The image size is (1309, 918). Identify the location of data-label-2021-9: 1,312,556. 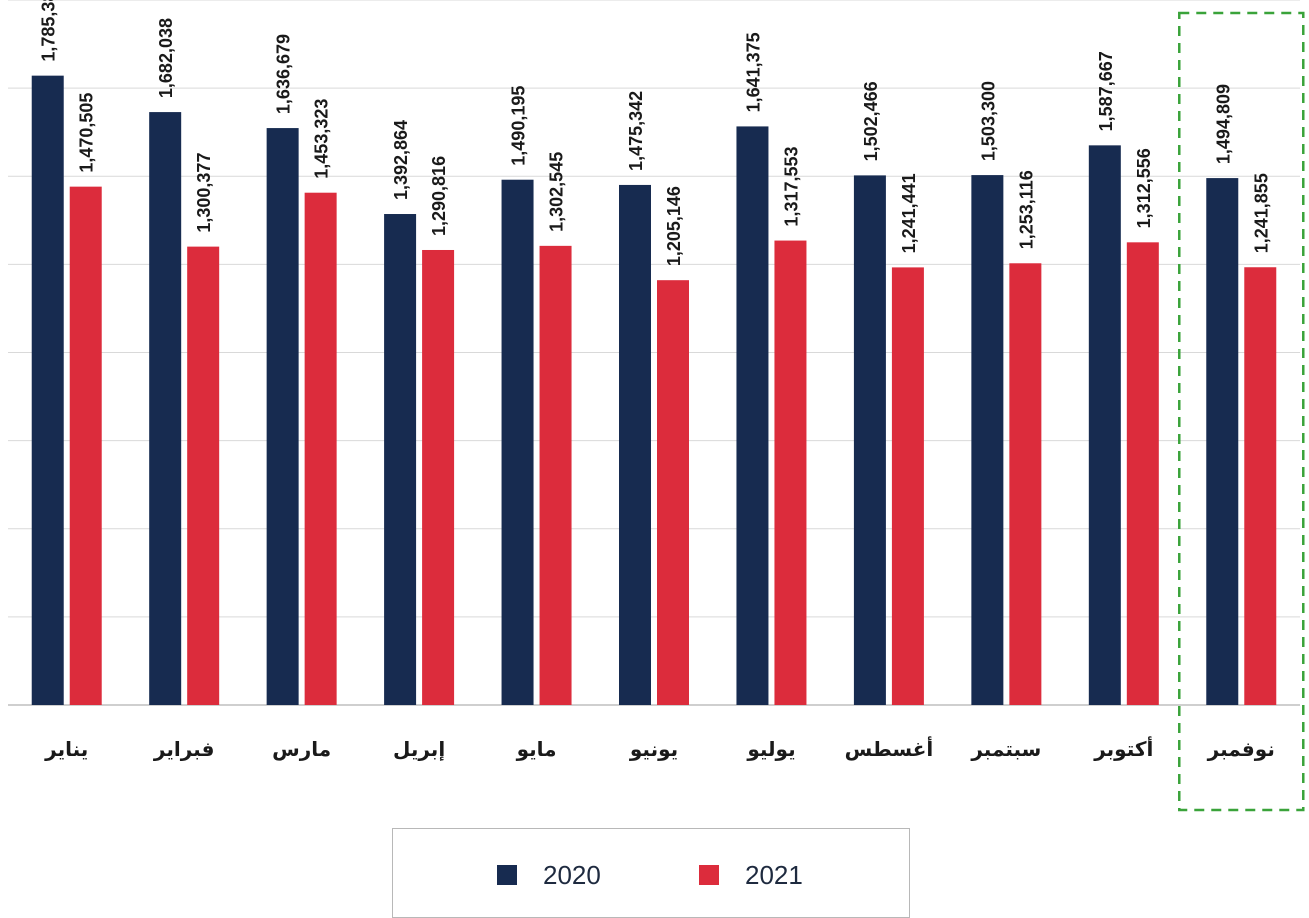
(1144, 188).